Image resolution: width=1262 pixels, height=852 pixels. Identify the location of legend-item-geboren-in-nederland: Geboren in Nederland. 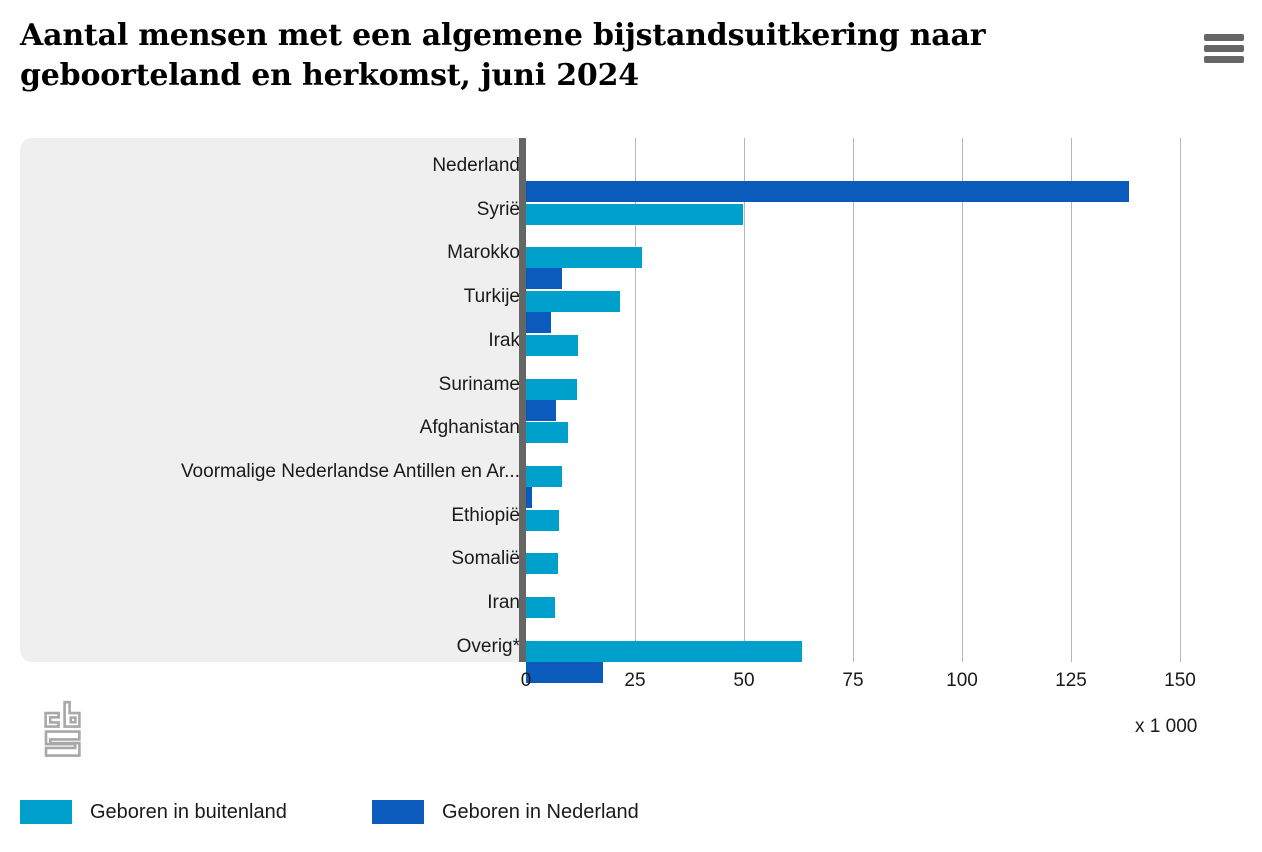
(505, 812).